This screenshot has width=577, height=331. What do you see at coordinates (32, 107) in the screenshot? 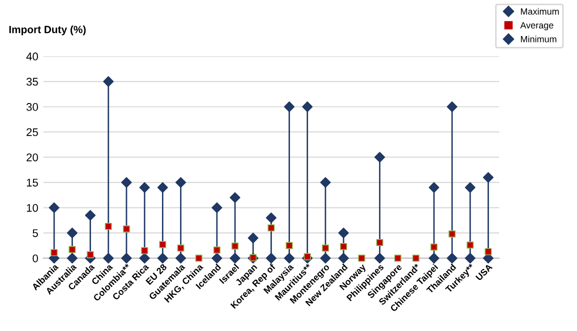
I see `y-tick-label: 30` at bounding box center [32, 107].